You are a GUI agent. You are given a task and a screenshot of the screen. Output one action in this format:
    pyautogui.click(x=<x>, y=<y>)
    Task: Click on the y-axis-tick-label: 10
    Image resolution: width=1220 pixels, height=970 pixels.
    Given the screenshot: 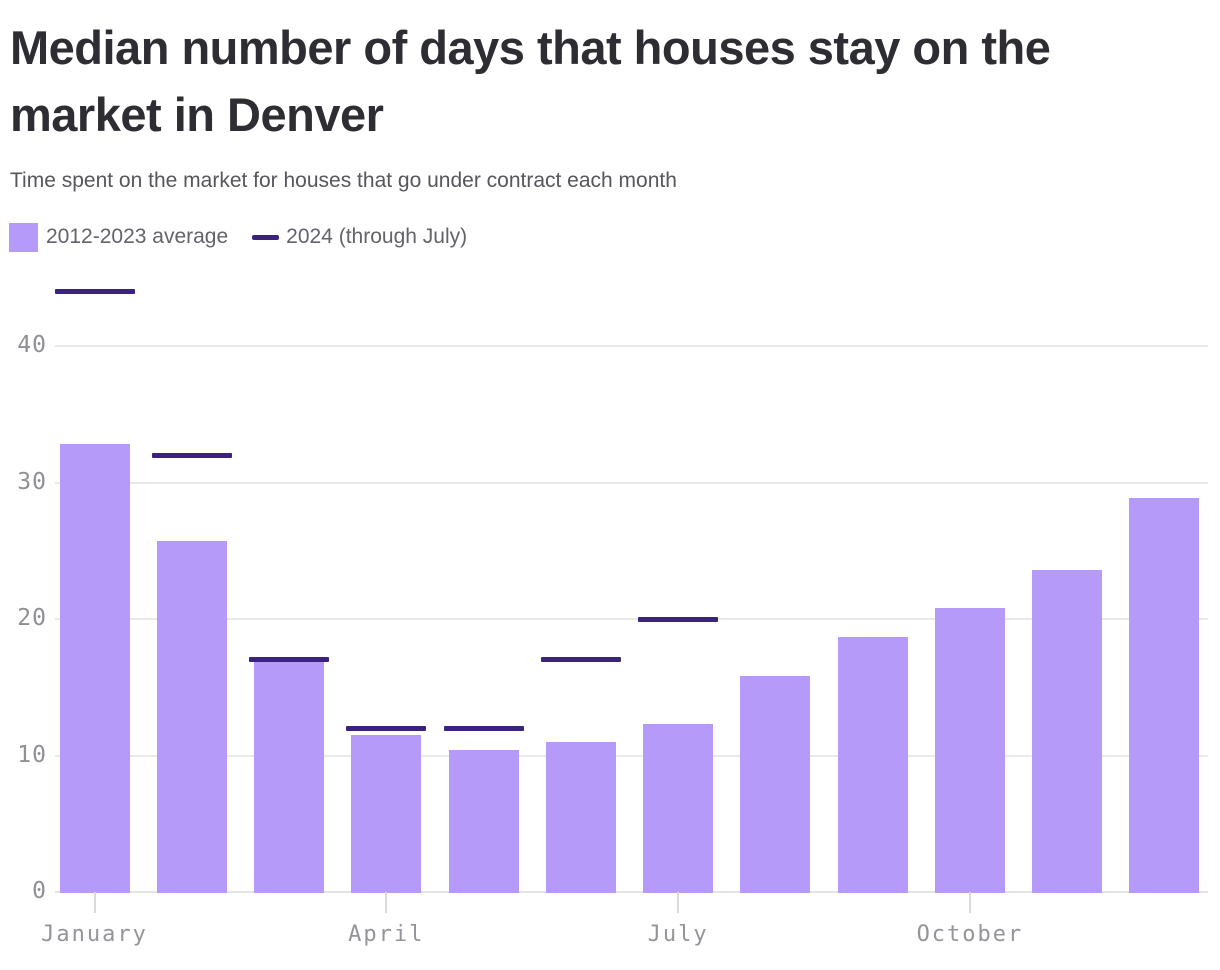 What is the action you would take?
    pyautogui.click(x=32, y=754)
    